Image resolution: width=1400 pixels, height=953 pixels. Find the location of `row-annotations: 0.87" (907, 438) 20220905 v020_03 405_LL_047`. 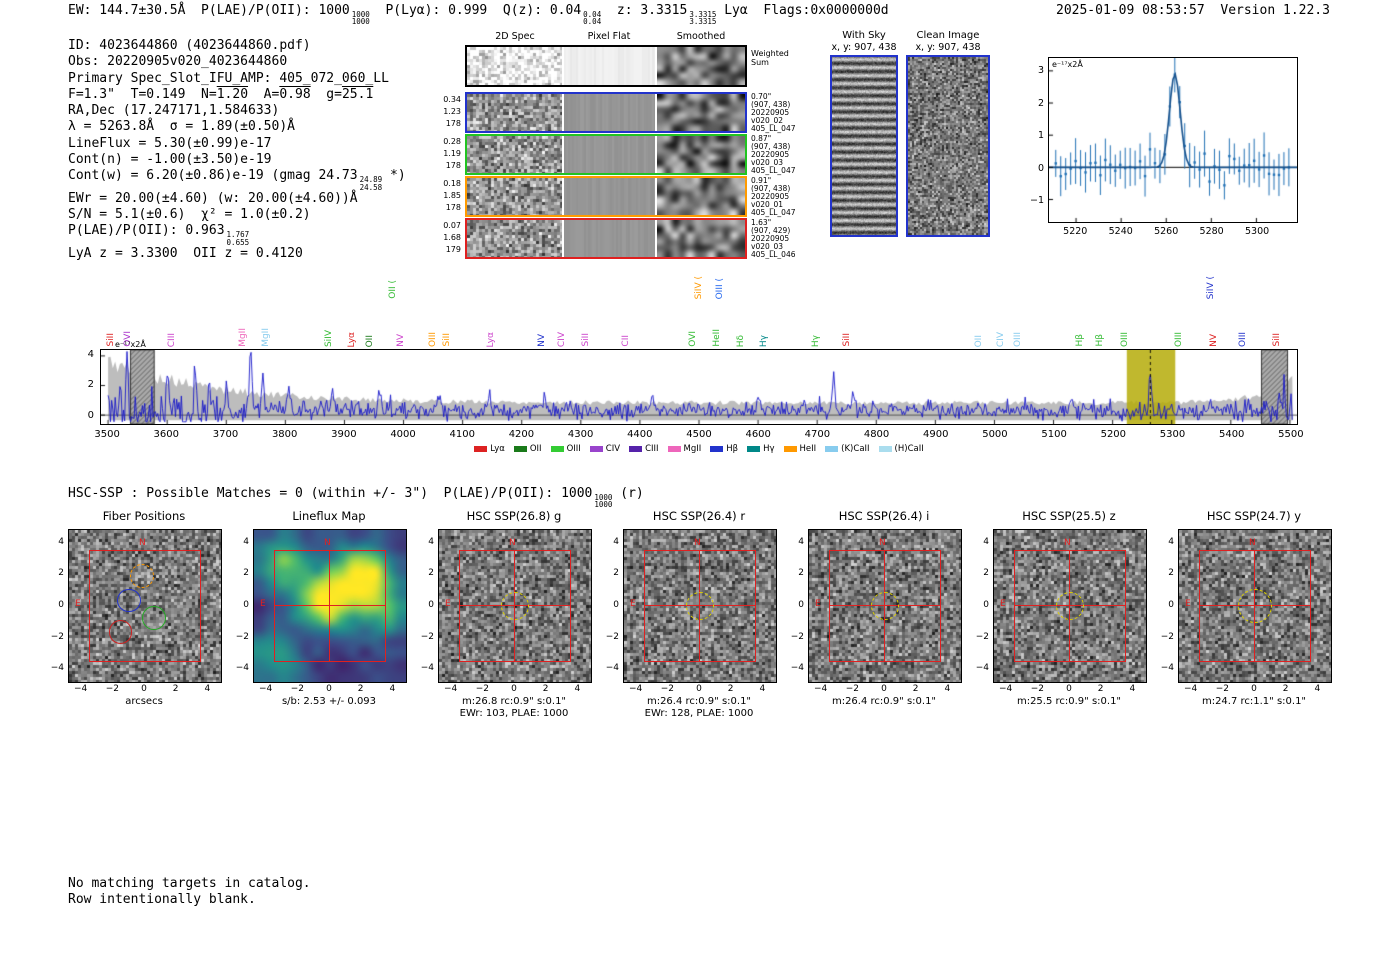

row-annotations: 0.87" (907, 438) 20220905 v020_03 405_LL_047 is located at coordinates (773, 155).